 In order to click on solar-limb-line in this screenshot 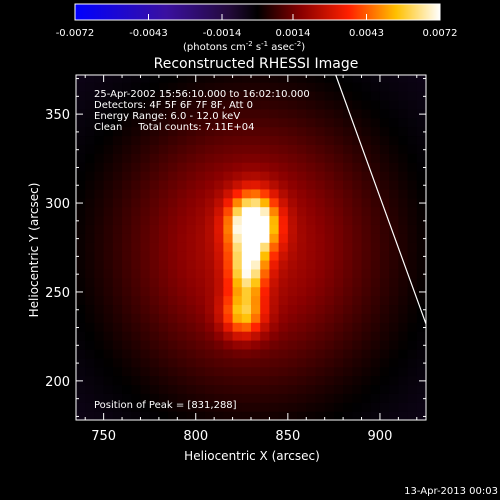, I will do `click(380, 200)`.